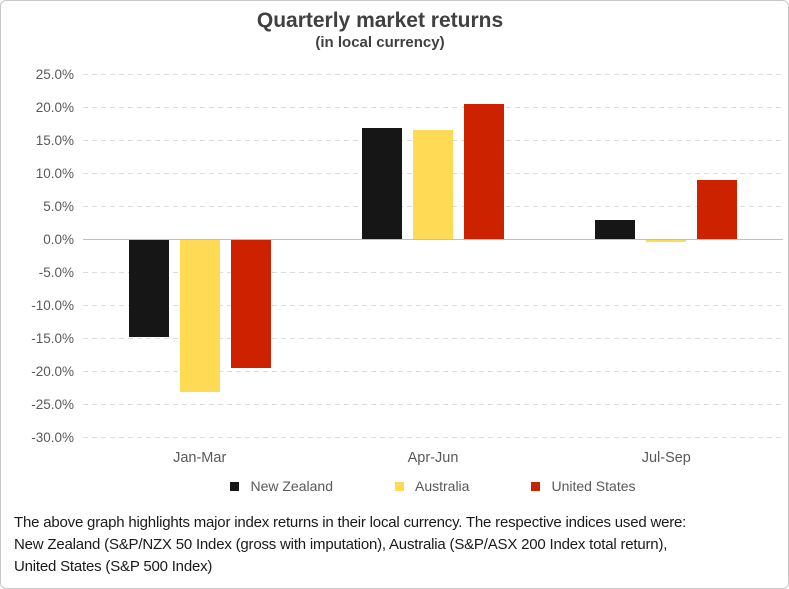 This screenshot has width=789, height=589. I want to click on y-tick-label: 20.0%, so click(54, 107).